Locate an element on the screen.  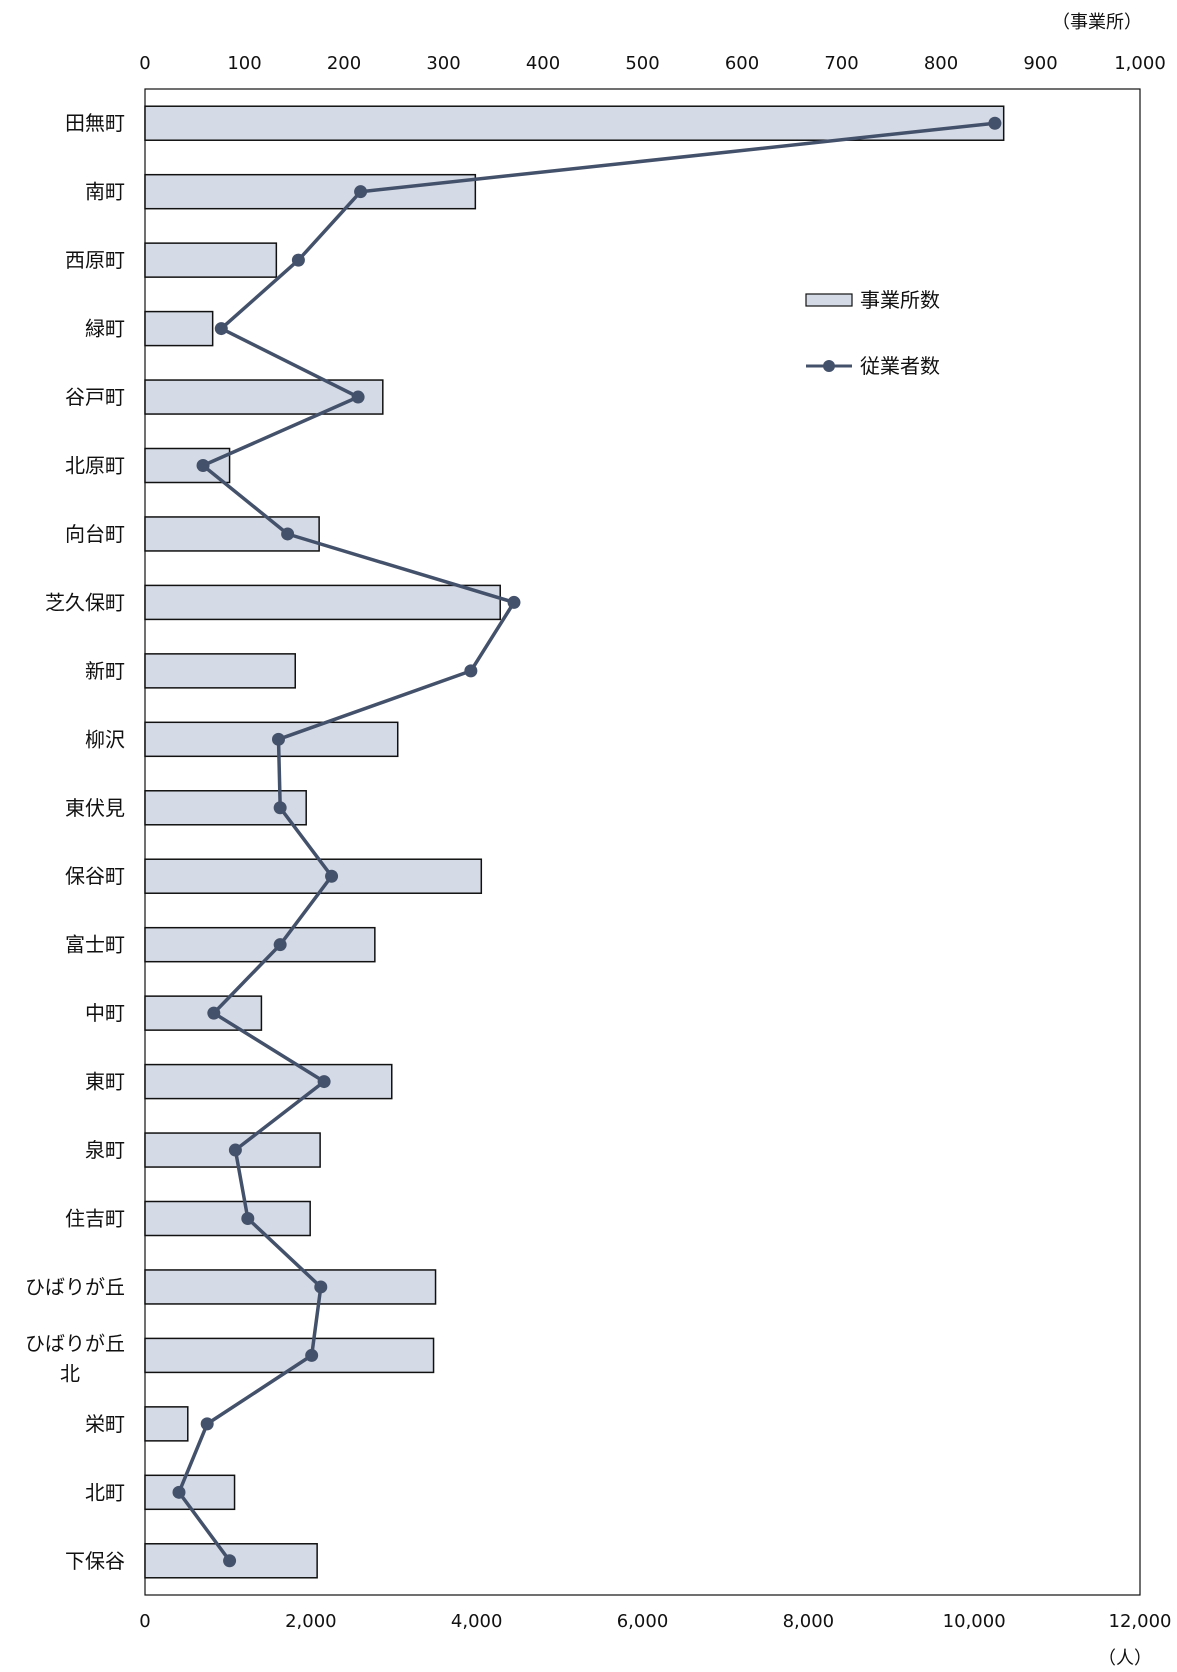
bottom-tick-label: 0 is located at coordinates (144, 1621).